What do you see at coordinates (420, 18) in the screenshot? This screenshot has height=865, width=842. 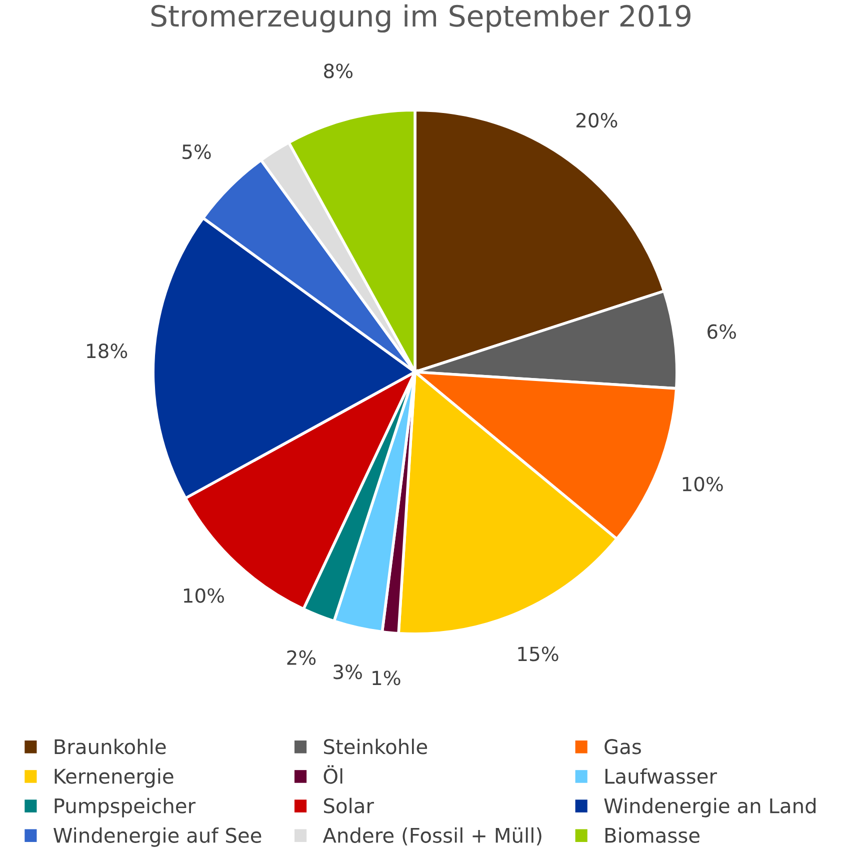 I see `chart-title: Stromerzeugung im September 2019` at bounding box center [420, 18].